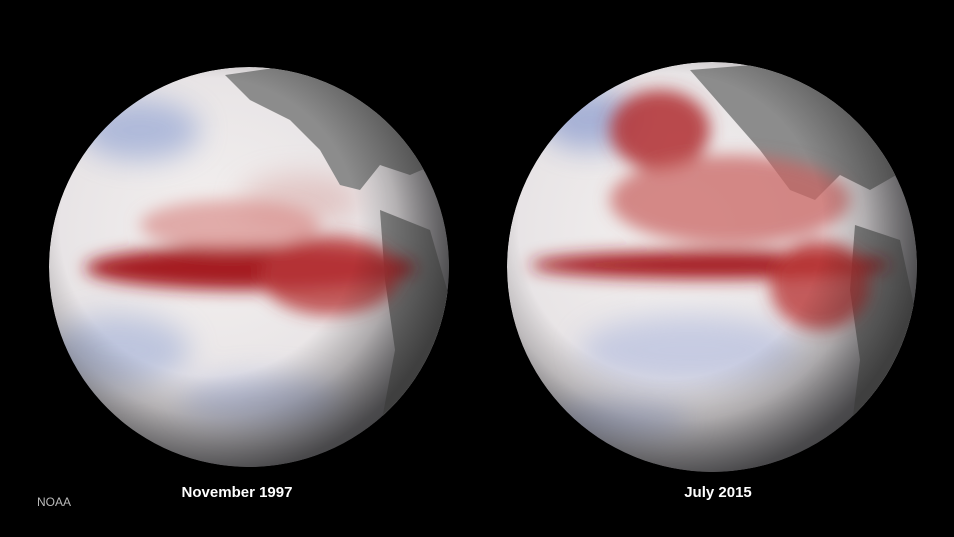 The height and width of the screenshot is (537, 954). I want to click on credit: NOAA, so click(54, 502).